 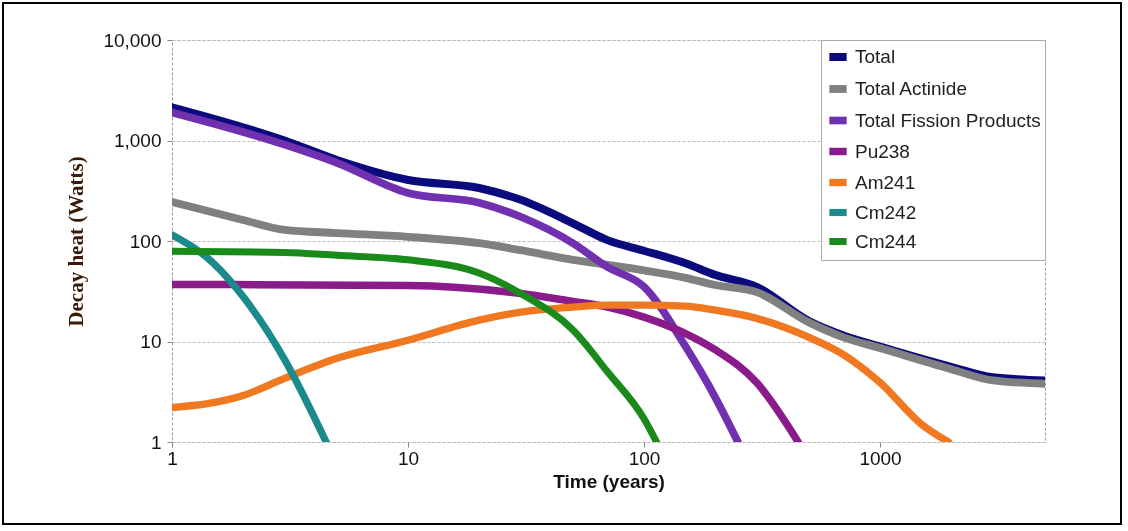 What do you see at coordinates (948, 120) in the screenshot?
I see `legend-label: Total Fission Products` at bounding box center [948, 120].